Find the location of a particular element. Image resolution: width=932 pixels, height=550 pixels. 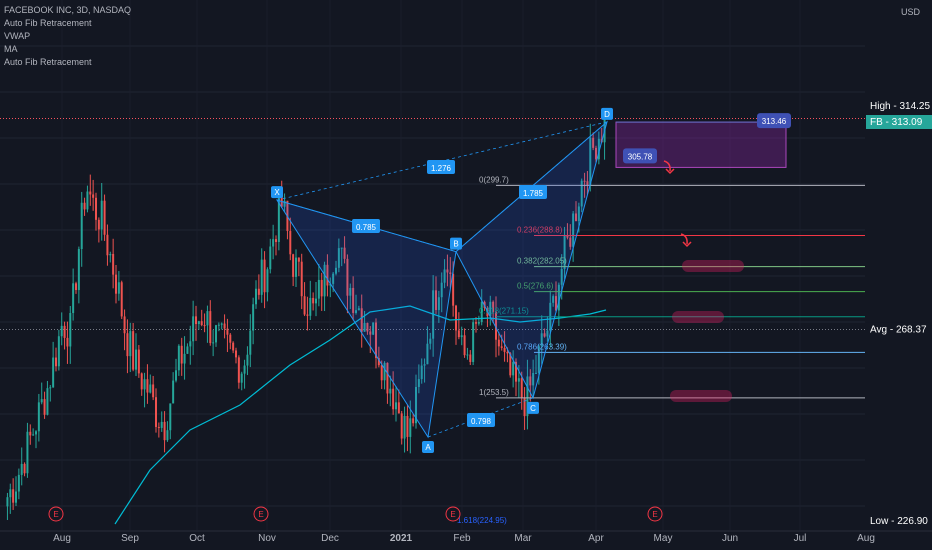

x-tick-label: Sep is located at coordinates (130, 538).